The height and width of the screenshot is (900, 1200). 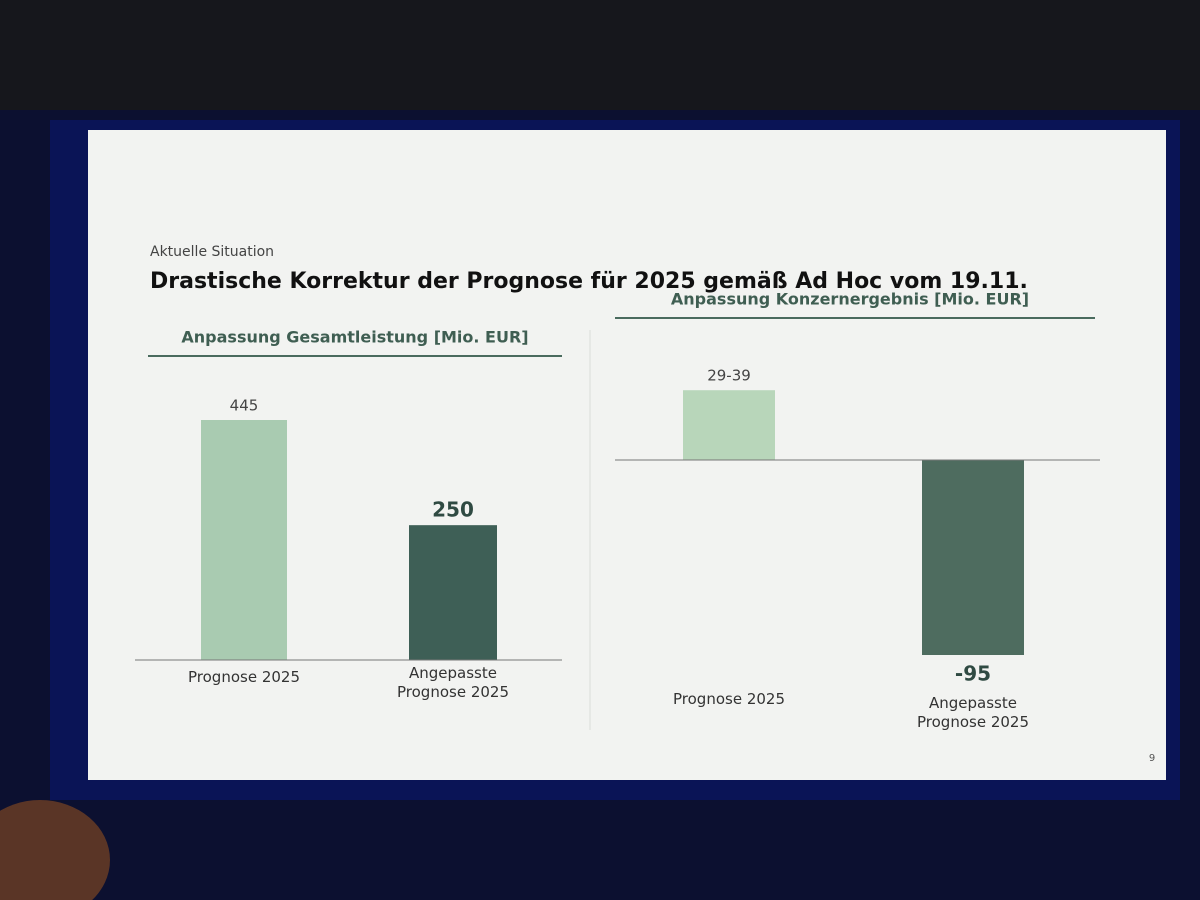 I want to click on ceiling, so click(x=600, y=55).